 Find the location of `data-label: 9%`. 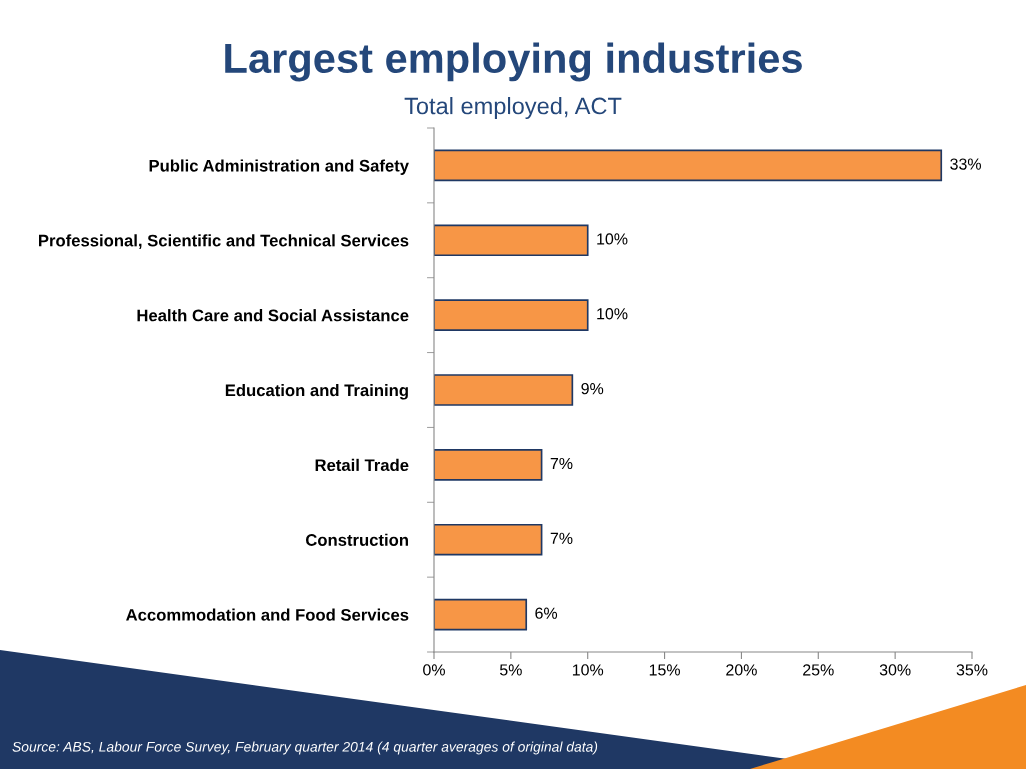

data-label: 9% is located at coordinates (592, 388).